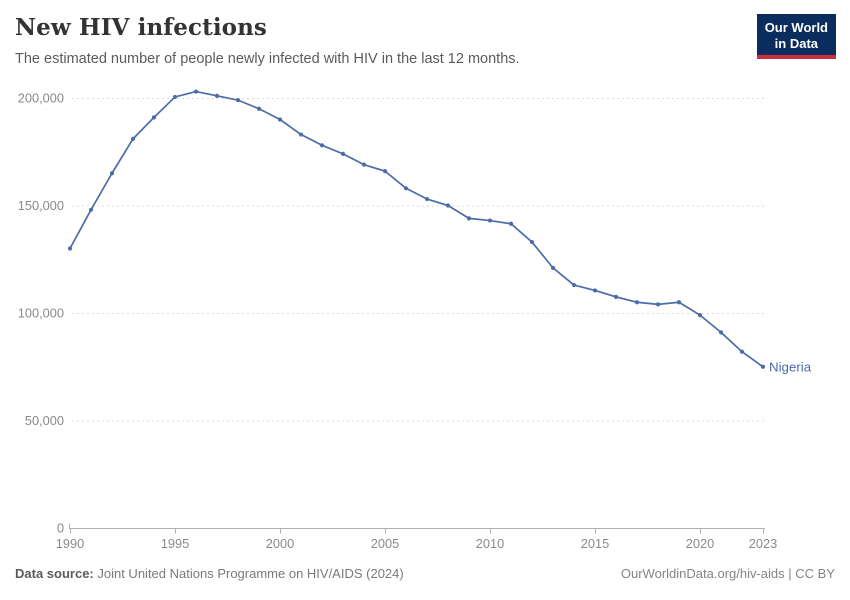  Describe the element at coordinates (54, 573) in the screenshot. I see `data-source-label: Data source:` at that location.